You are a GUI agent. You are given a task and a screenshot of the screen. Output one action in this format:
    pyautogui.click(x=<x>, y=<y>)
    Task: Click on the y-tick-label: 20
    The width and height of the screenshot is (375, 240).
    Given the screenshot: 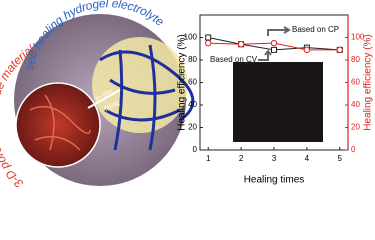 What is the action you would take?
    pyautogui.click(x=192, y=127)
    